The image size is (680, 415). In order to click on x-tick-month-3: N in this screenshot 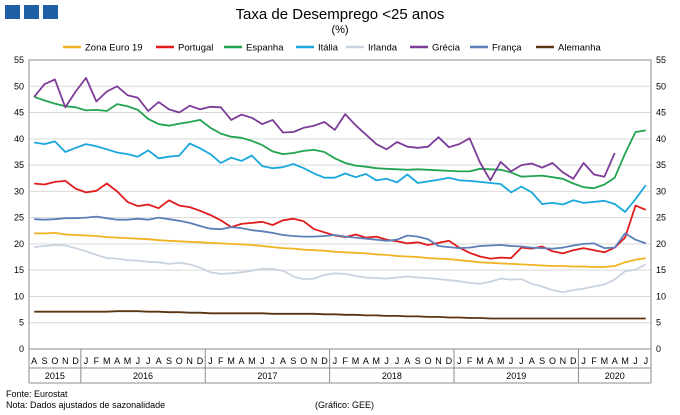, I will do `click(65, 361)`.